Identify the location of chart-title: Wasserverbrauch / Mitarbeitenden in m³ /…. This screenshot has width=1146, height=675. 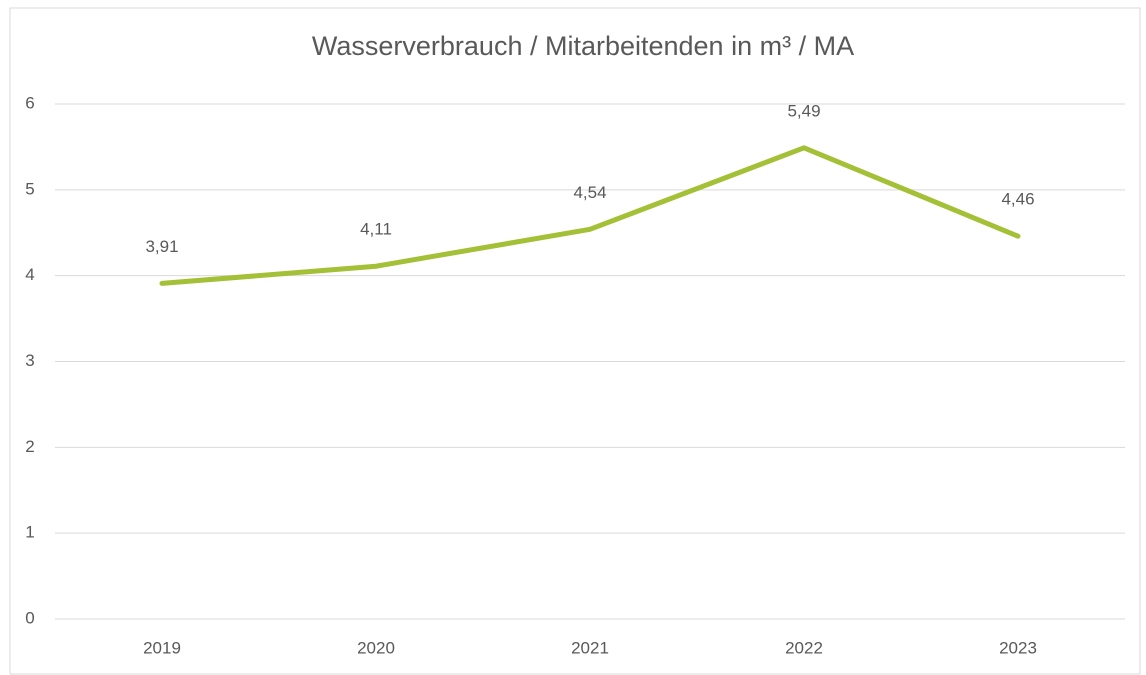
(583, 46).